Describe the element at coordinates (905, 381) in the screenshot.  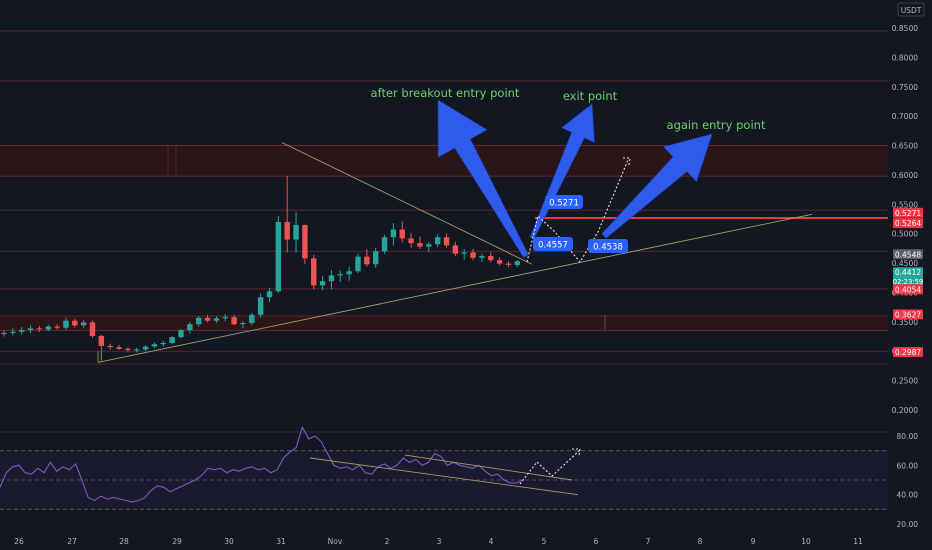
I see `price-tick-label: 0.2500` at that location.